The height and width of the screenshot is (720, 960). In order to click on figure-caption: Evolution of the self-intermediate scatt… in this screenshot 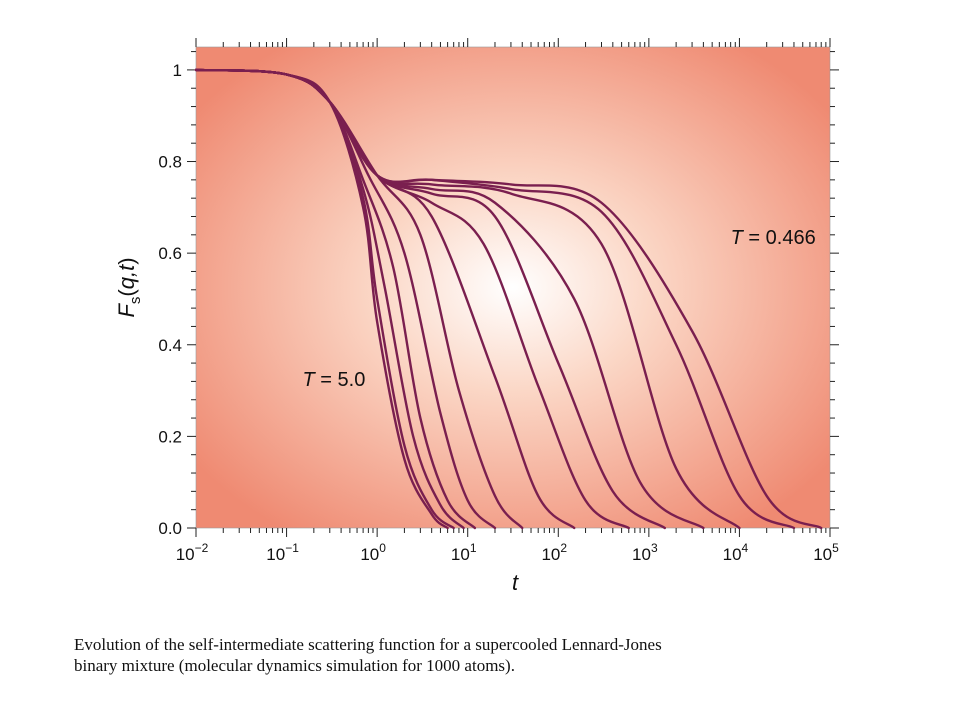, I will do `click(484, 655)`.